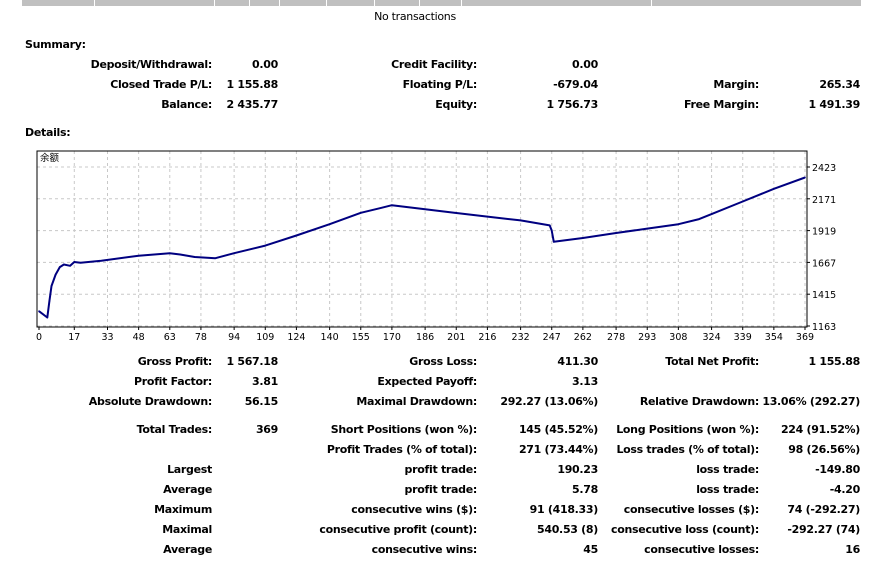 The width and height of the screenshot is (890, 565). I want to click on transactions-header, so click(442, 3).